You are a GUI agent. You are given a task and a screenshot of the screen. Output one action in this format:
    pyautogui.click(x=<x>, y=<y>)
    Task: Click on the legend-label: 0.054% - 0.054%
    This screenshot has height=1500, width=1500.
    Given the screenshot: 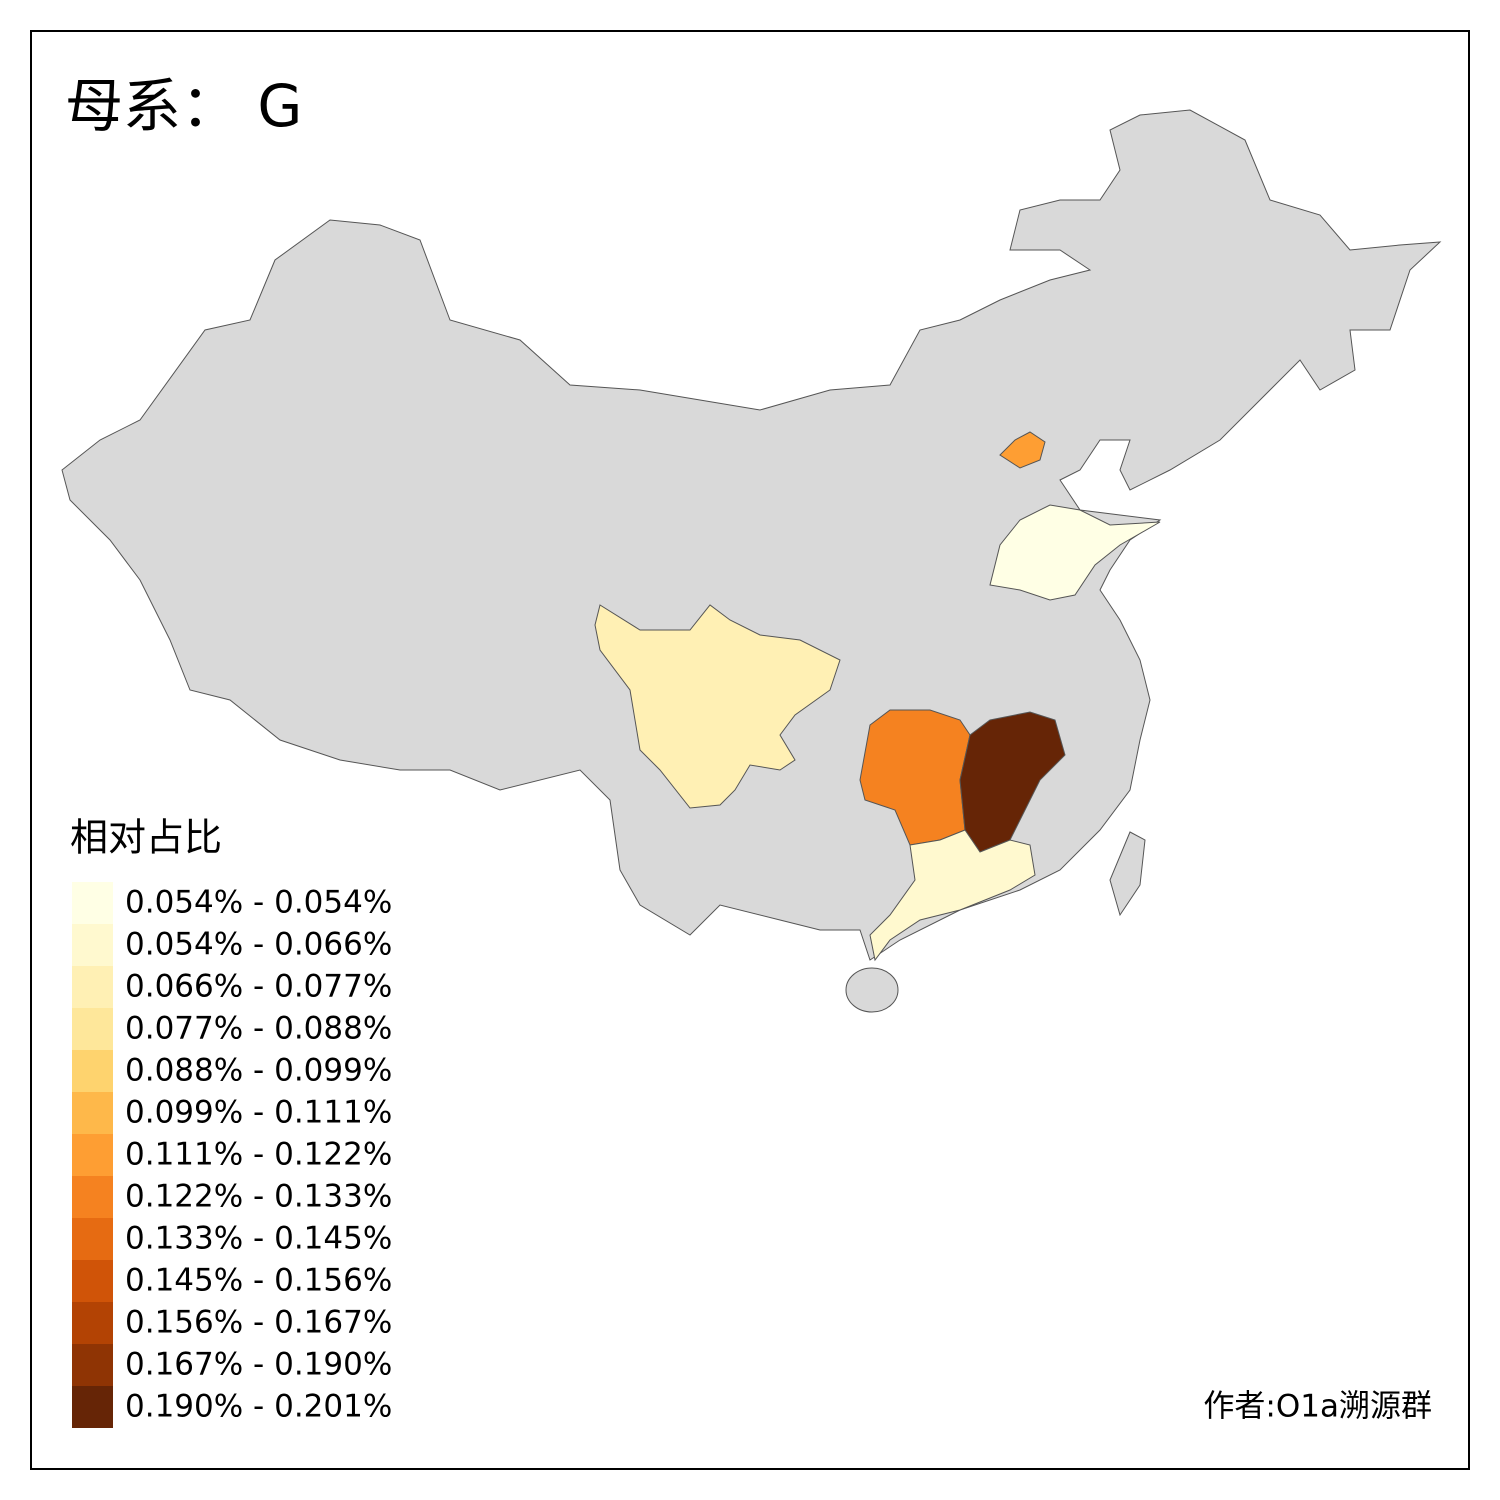 What is the action you would take?
    pyautogui.click(x=258, y=903)
    